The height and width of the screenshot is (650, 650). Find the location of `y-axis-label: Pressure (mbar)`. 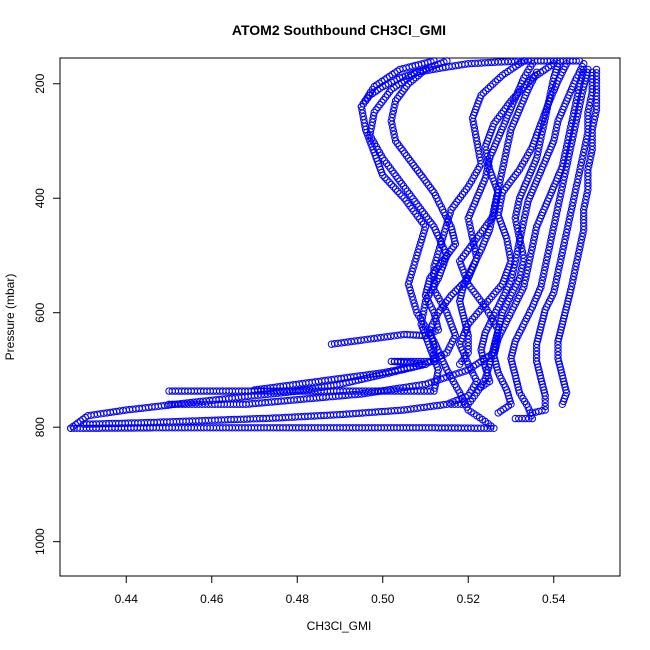

y-axis-label: Pressure (mbar) is located at coordinates (10, 317).